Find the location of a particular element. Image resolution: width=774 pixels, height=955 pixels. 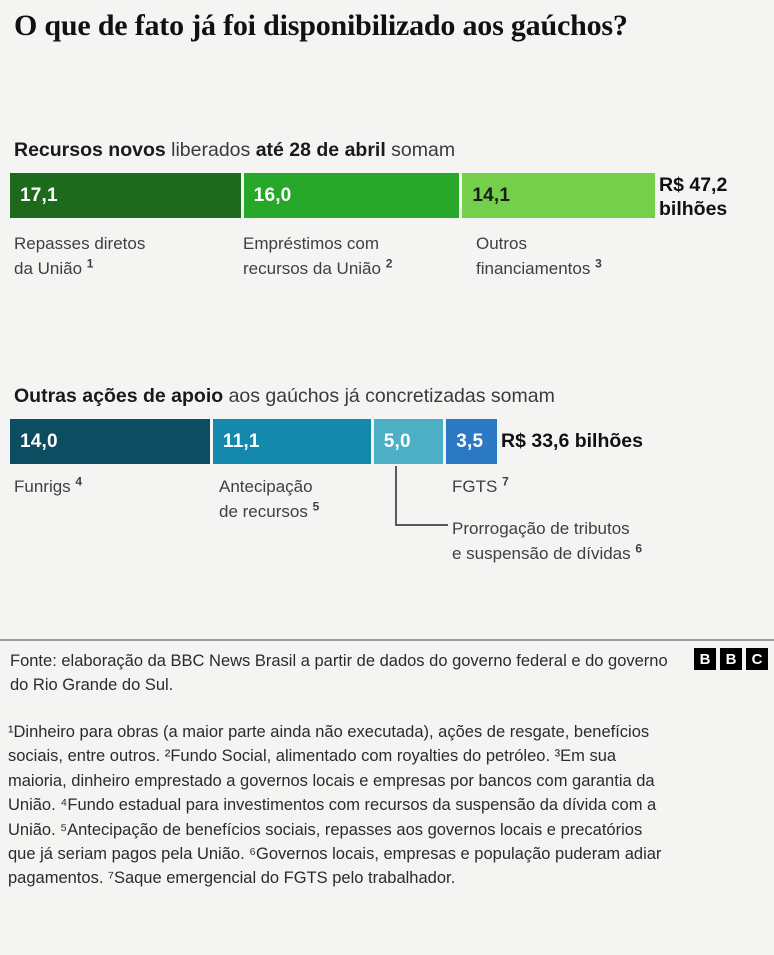

footnote-ref: 1 is located at coordinates (90, 263).